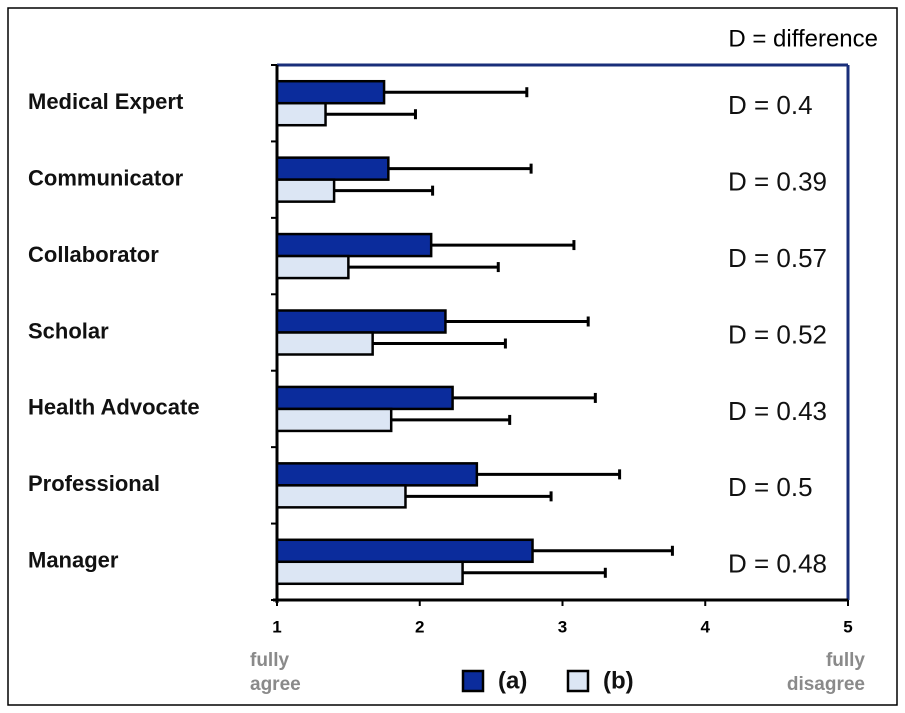  What do you see at coordinates (276, 626) in the screenshot?
I see `x-tick-label: 1` at bounding box center [276, 626].